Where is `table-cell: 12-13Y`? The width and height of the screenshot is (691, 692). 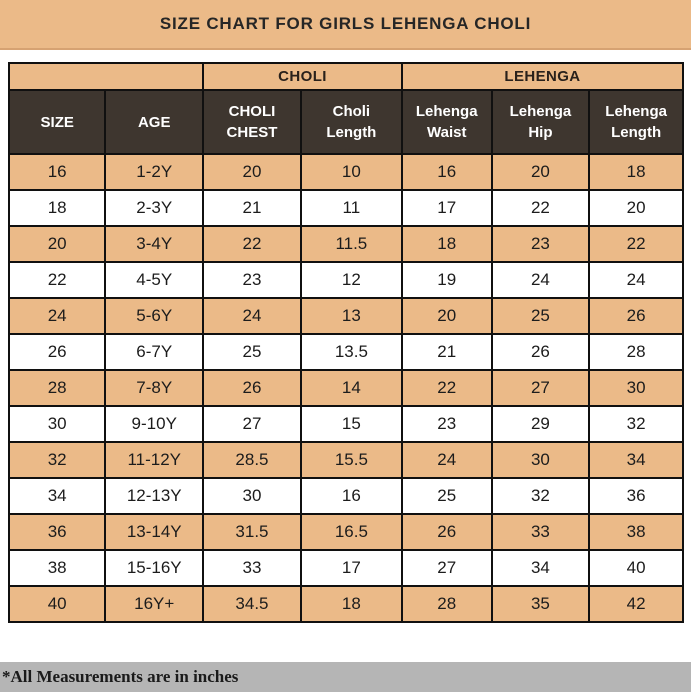 table-cell: 12-13Y is located at coordinates (154, 496).